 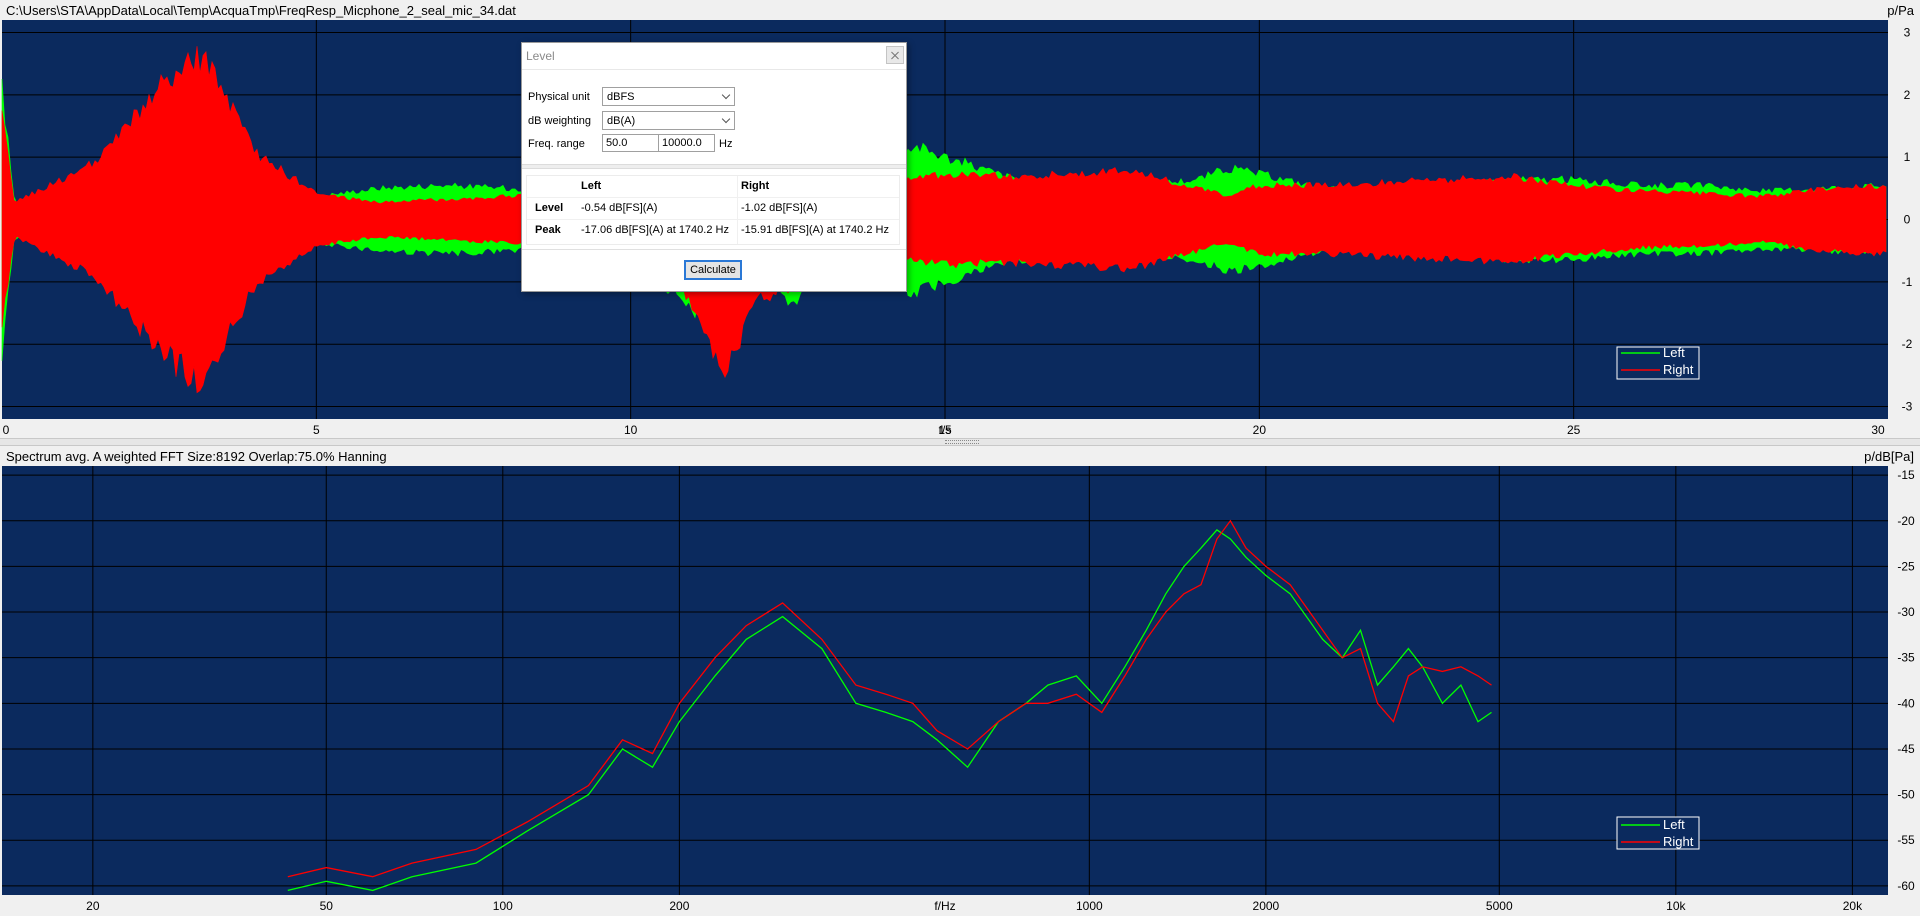 What do you see at coordinates (617, 143) in the screenshot?
I see `freq-low-value: 50.0` at bounding box center [617, 143].